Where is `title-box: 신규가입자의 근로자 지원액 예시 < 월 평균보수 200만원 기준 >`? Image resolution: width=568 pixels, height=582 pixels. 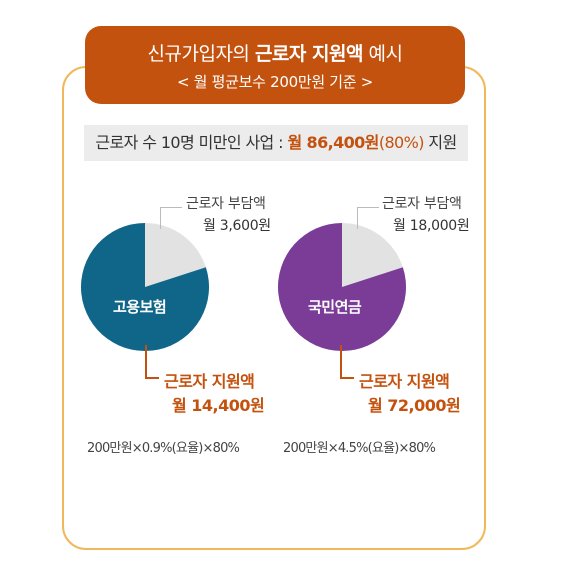
title-box: 신규가입자의 근로자 지원액 예시 < 월 평균보수 200만원 기준 > is located at coordinates (275, 65).